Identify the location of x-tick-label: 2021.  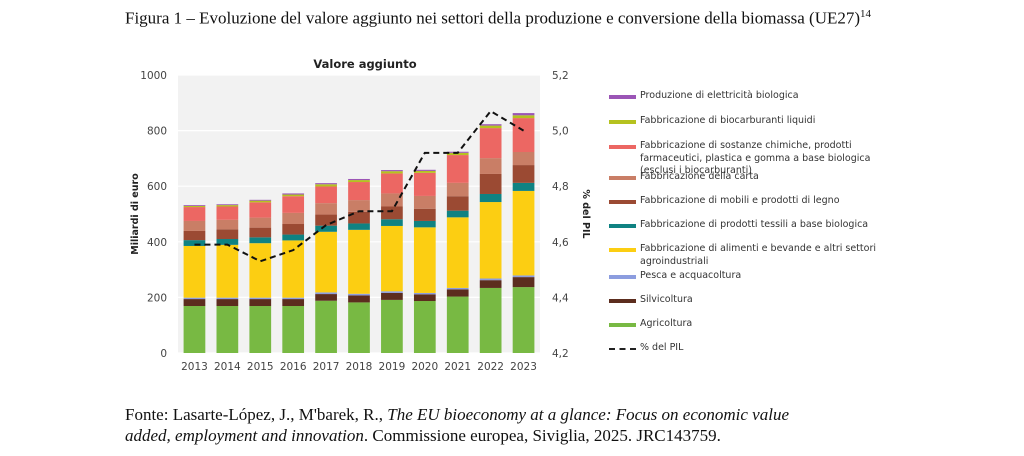
(457, 367).